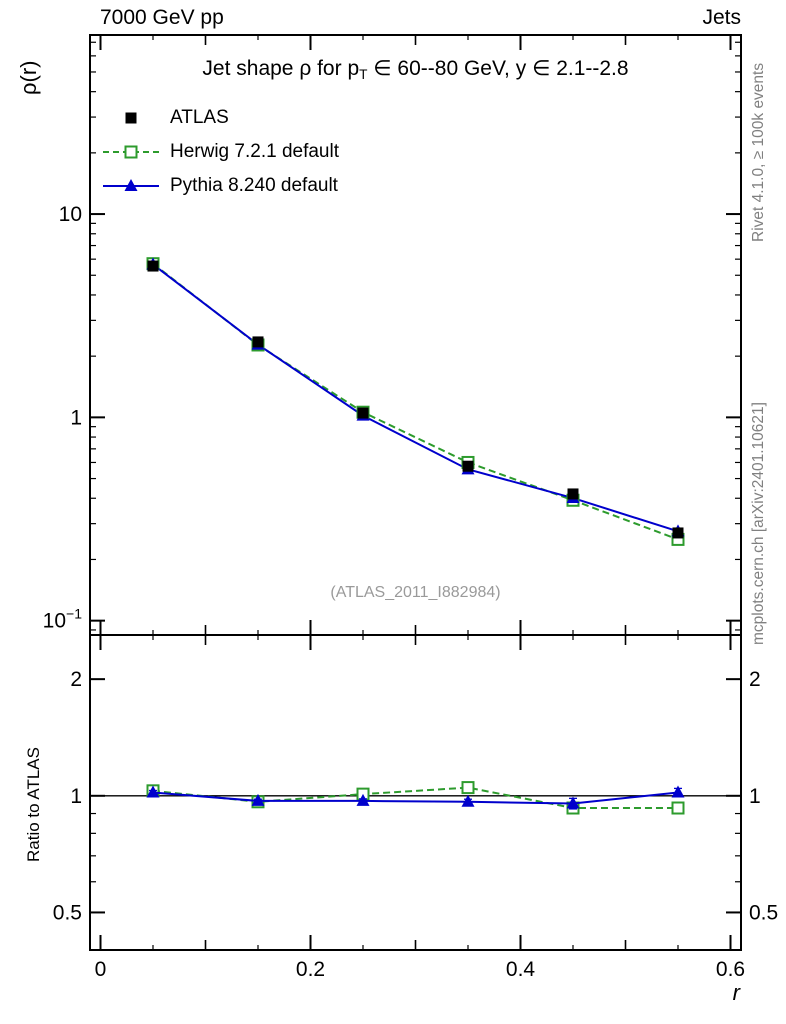  Describe the element at coordinates (254, 151) in the screenshot. I see `legend-label: Herwig 7.2.1 default` at that location.